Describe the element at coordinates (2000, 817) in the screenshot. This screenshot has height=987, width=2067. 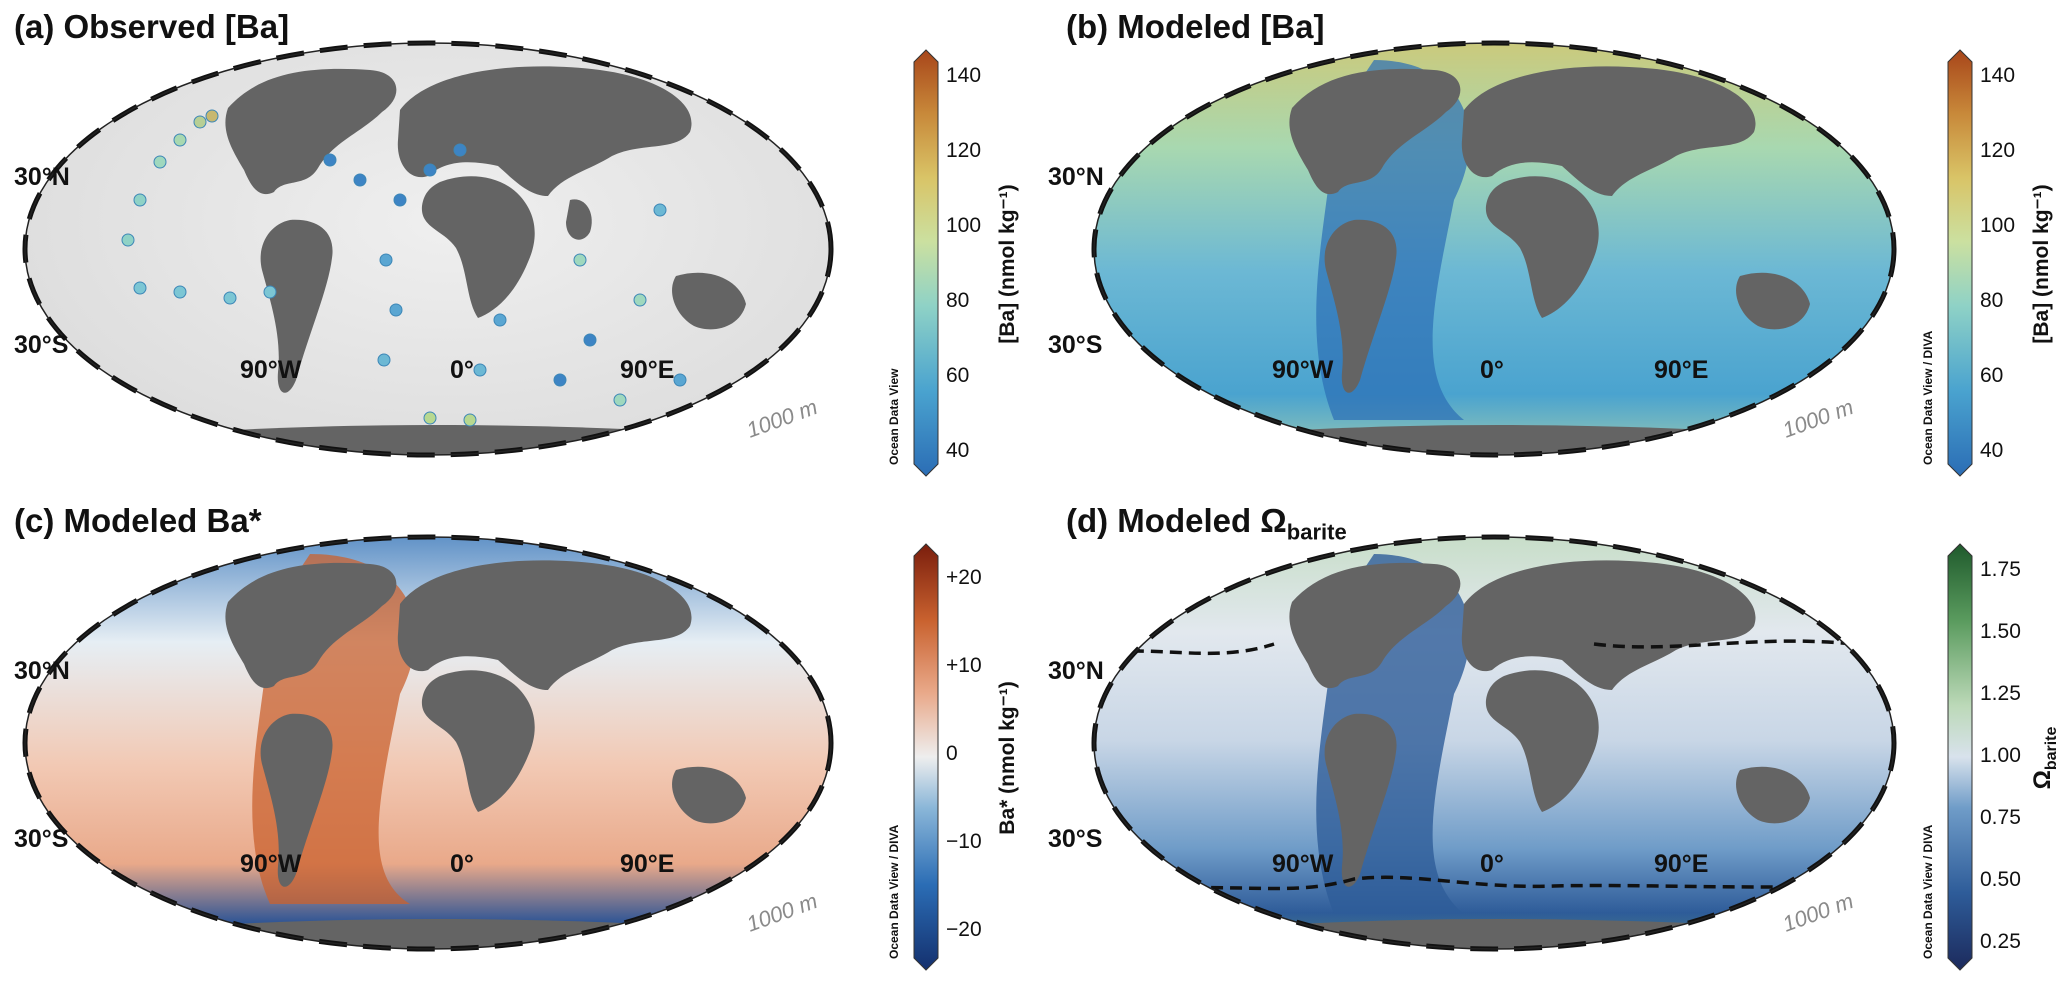
I see `cb-tick: 0.75` at that location.